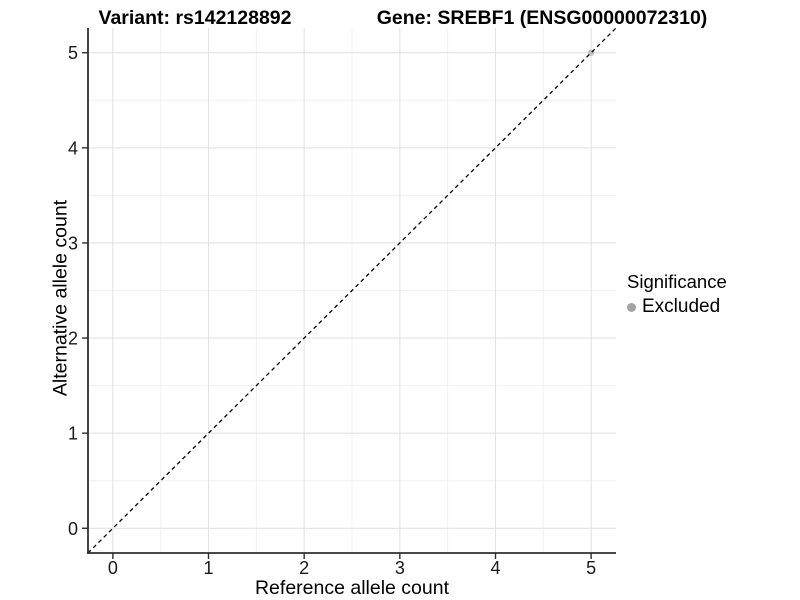 The height and width of the screenshot is (600, 800). What do you see at coordinates (677, 281) in the screenshot?
I see `legend-title: Significance` at bounding box center [677, 281].